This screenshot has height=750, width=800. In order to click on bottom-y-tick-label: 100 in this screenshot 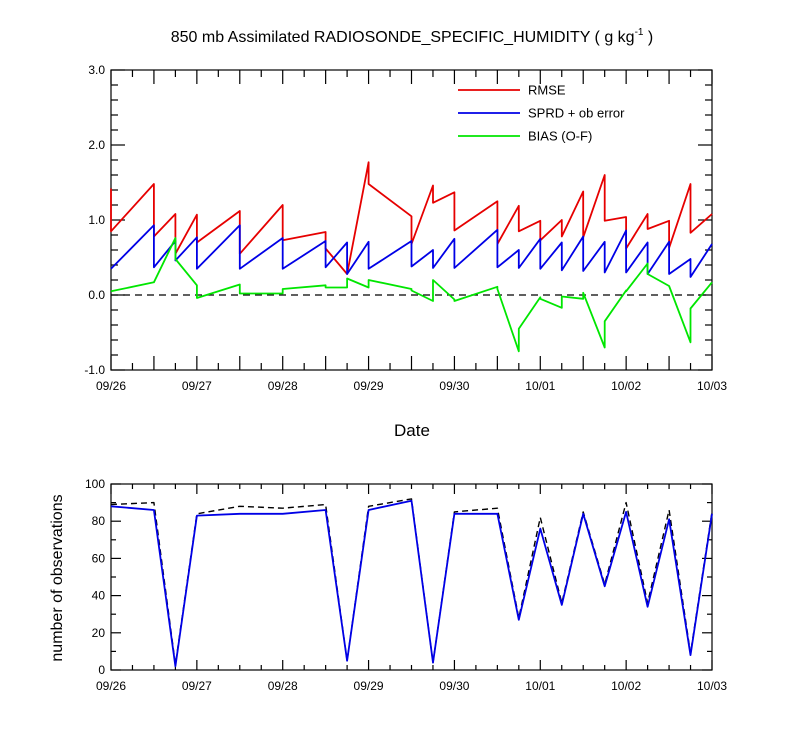, I will do `click(95, 484)`.